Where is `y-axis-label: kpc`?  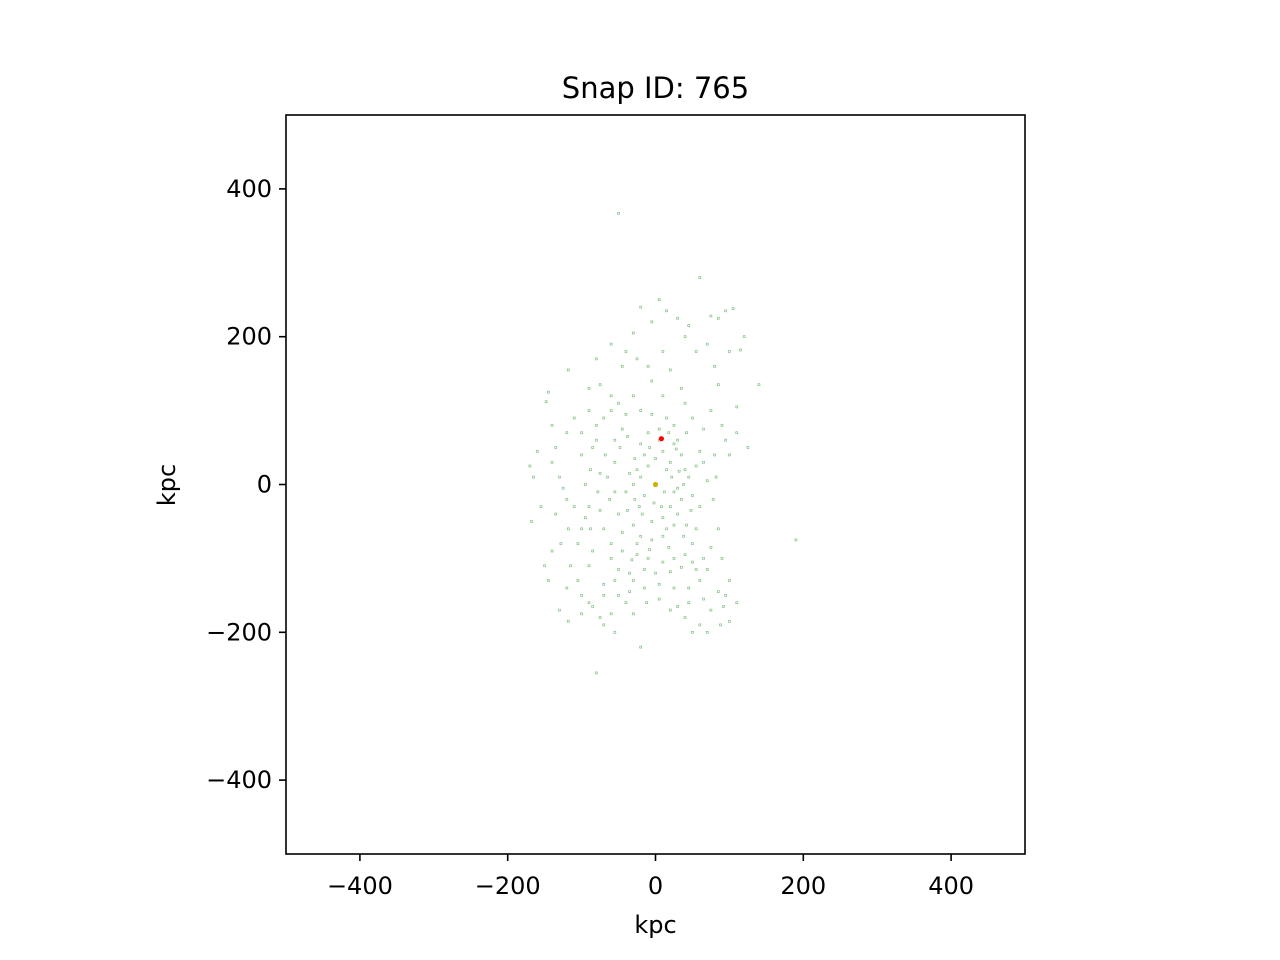
y-axis-label: kpc is located at coordinates (167, 485).